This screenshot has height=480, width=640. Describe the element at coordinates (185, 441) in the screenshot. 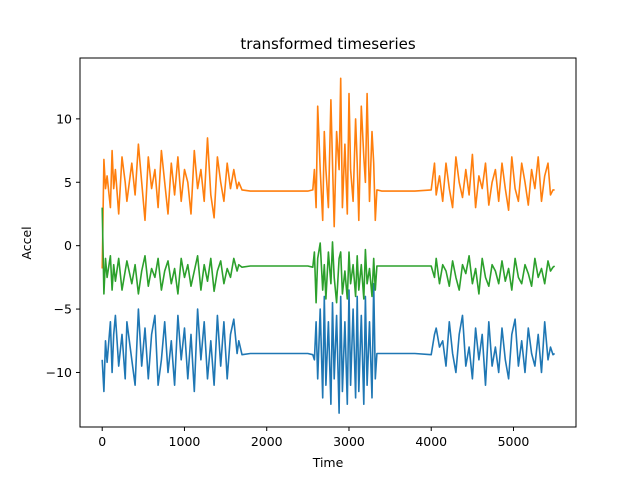

I see `x-tick-label: 1000` at that location.